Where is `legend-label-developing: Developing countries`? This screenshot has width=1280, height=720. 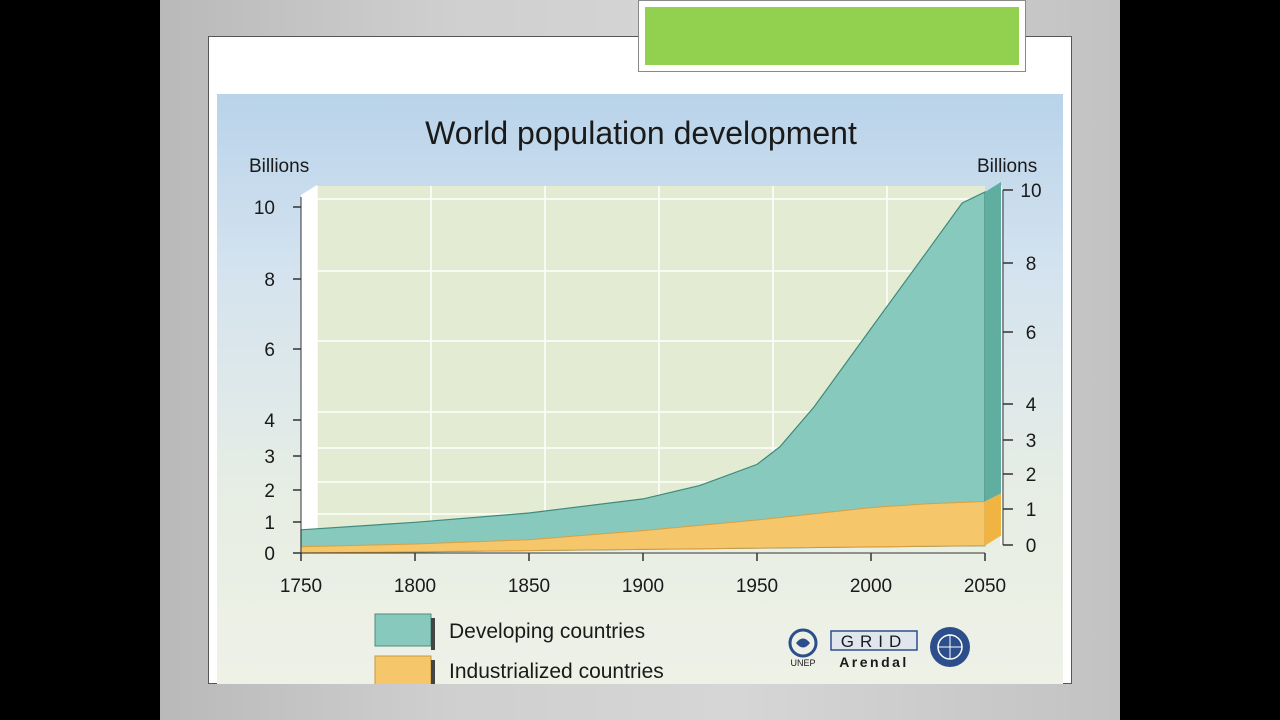
legend-label-developing: Developing countries is located at coordinates (547, 631).